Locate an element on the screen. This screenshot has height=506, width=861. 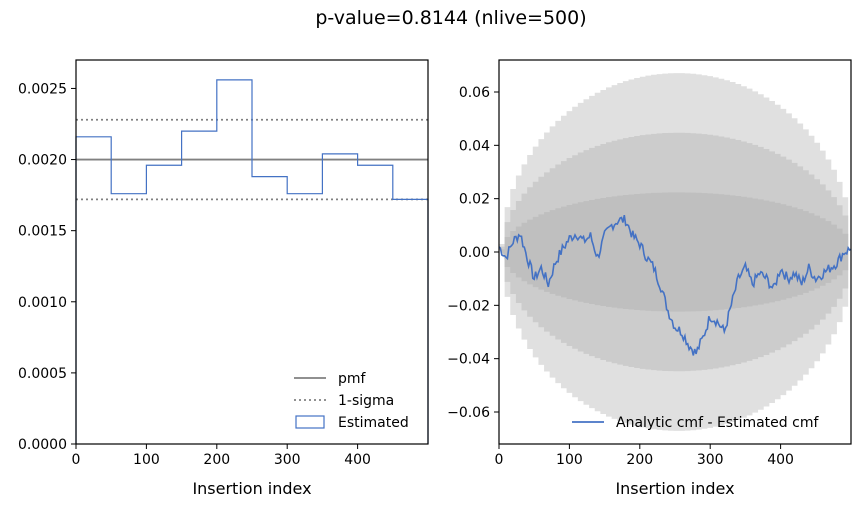
legend-cmf-label: Analytic cmf - Estimated cmf is located at coordinates (717, 423).